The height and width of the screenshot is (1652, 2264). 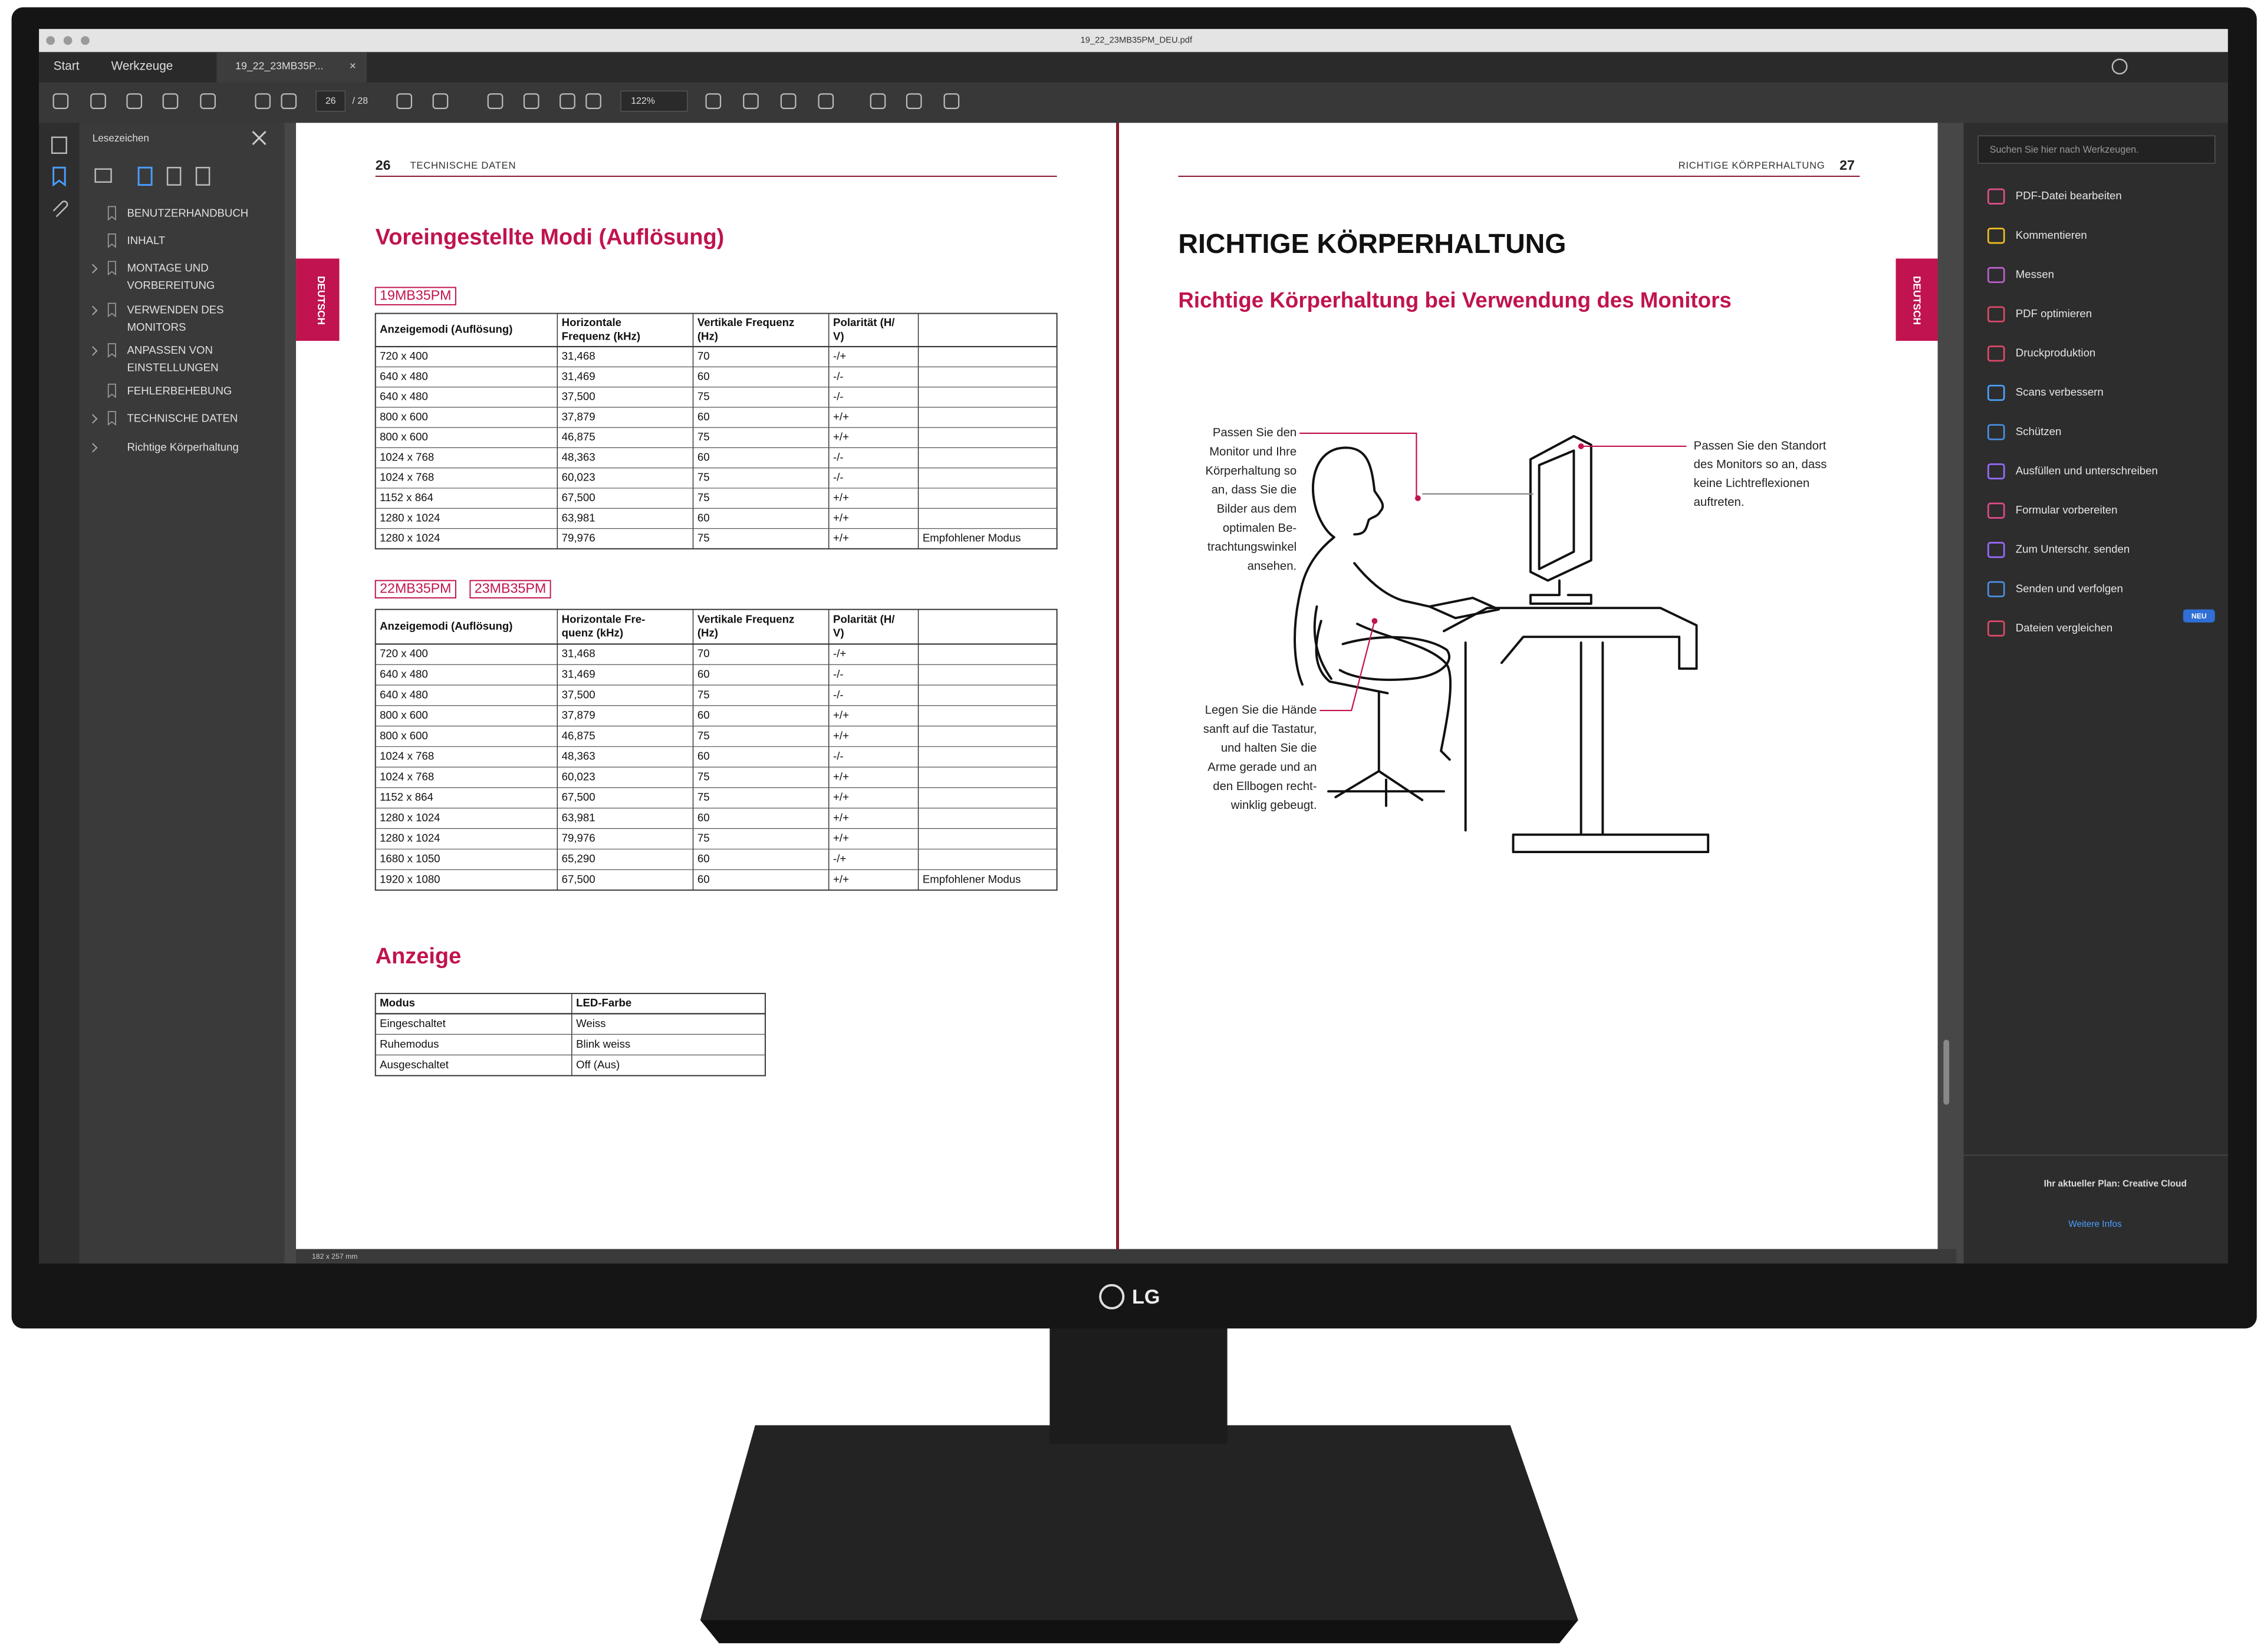 What do you see at coordinates (2060, 392) in the screenshot?
I see `tool: Scans verbessern` at bounding box center [2060, 392].